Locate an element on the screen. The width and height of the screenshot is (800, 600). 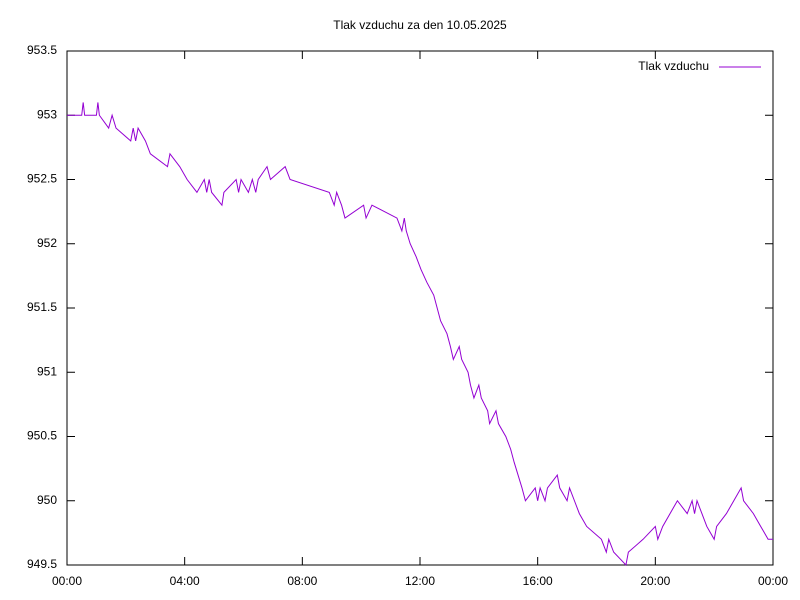
x-tick-label: 08:00 is located at coordinates (302, 581).